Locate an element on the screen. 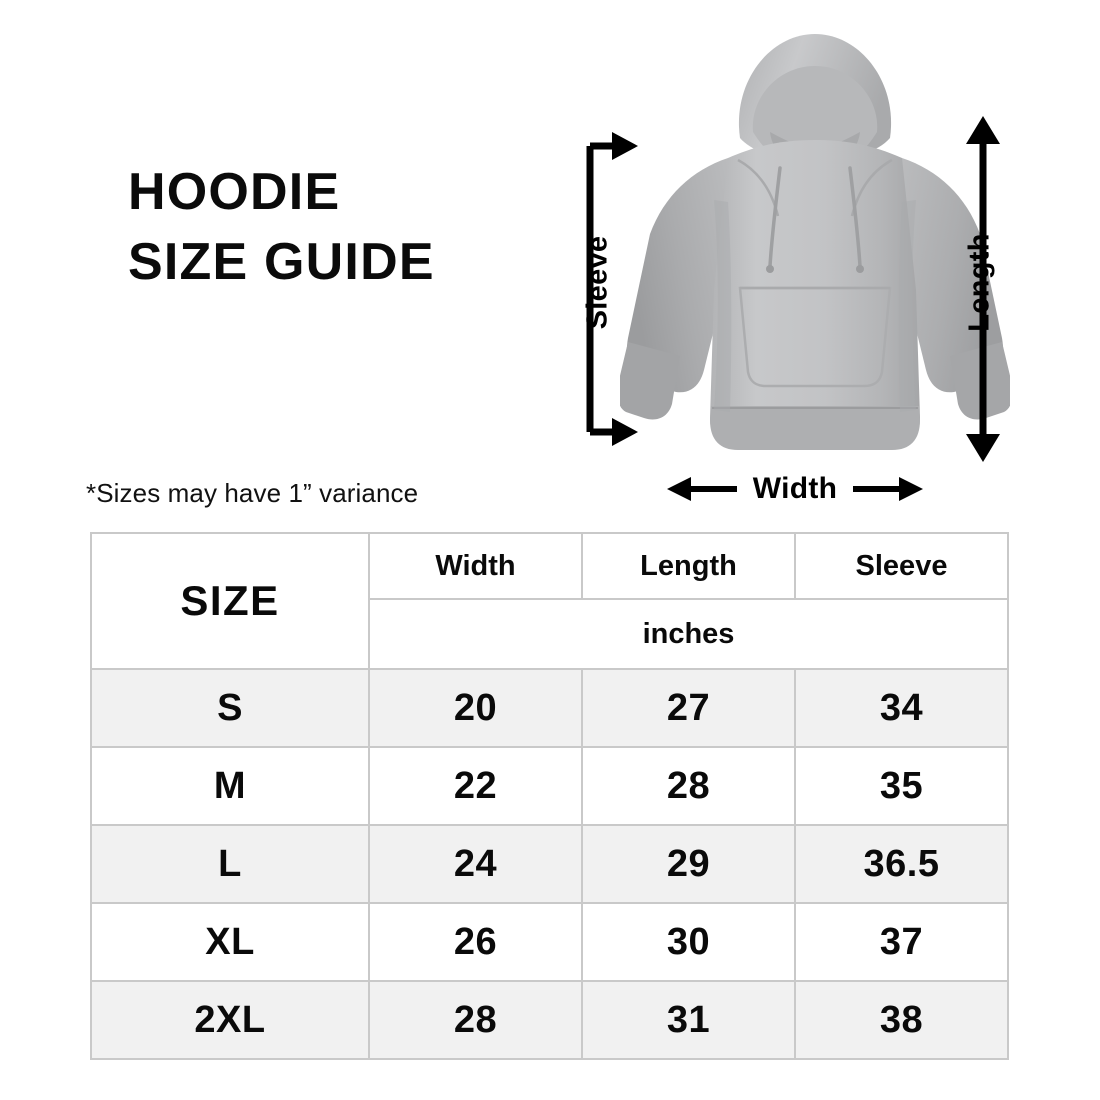 The width and height of the screenshot is (1100, 1100). cell-sleeve: 38 is located at coordinates (901, 1020).